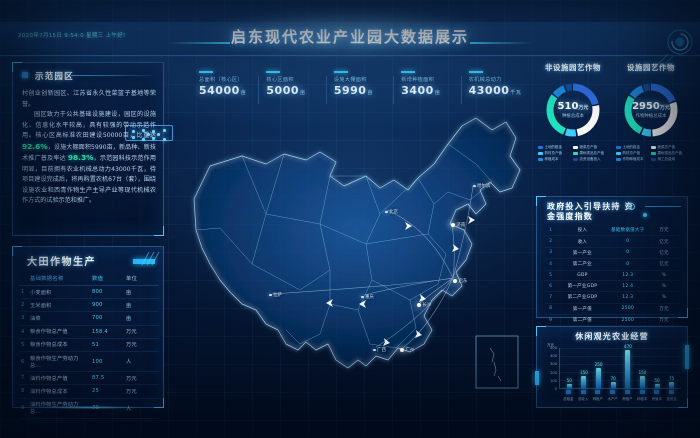 This screenshot has height=438, width=700. What do you see at coordinates (427, 305) in the screenshot?
I see `city-label: 长沙` at bounding box center [427, 305].